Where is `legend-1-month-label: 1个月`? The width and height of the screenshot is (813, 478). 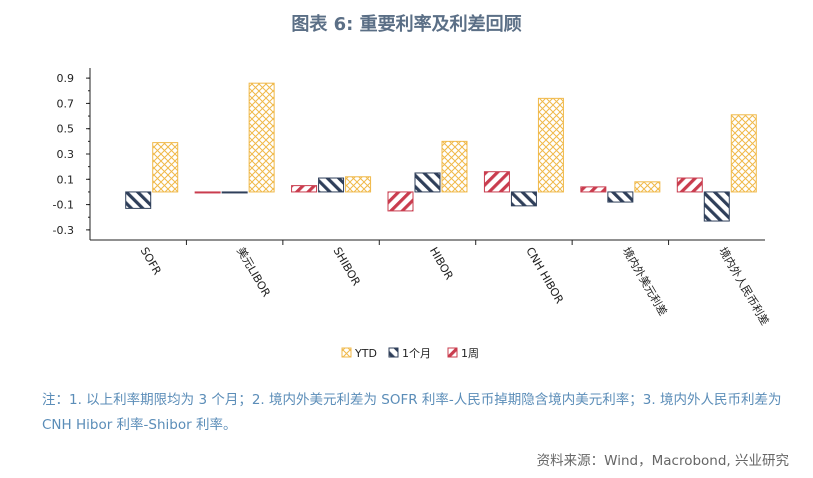 legend-1-month-label: 1个月 is located at coordinates (416, 353).